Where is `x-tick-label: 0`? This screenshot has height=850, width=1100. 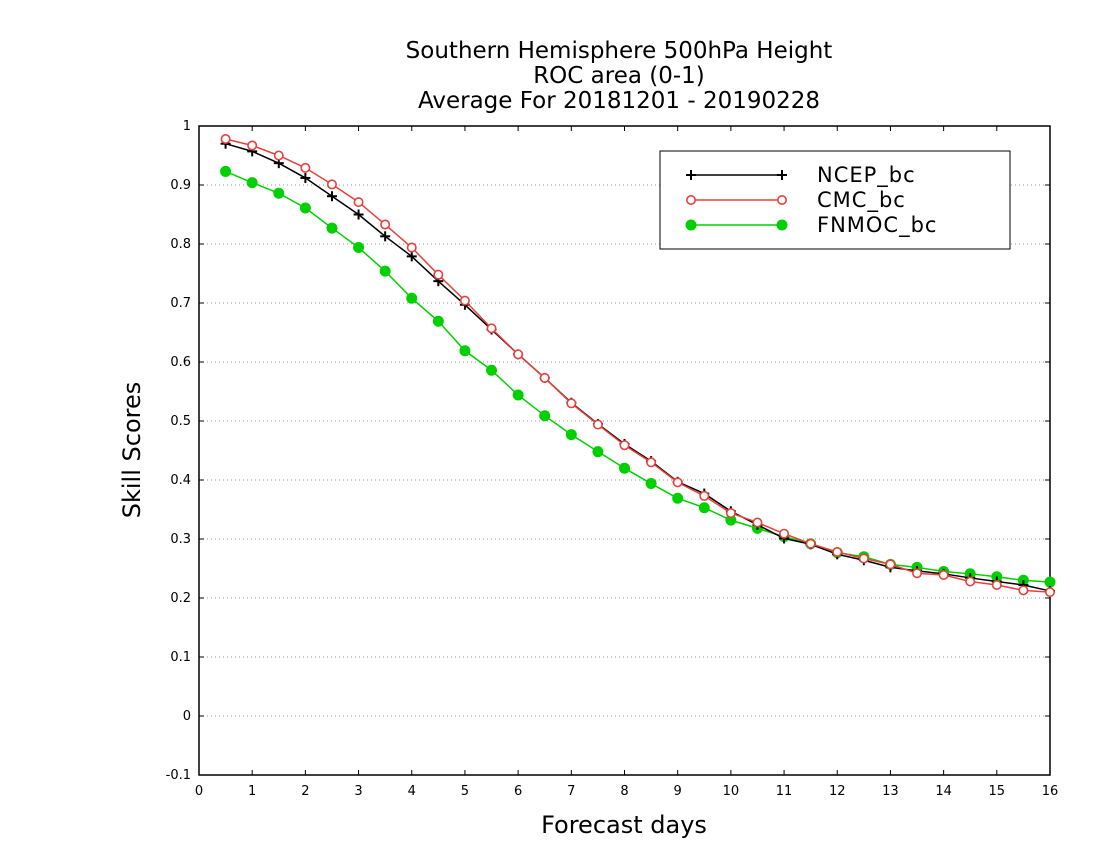
x-tick-label: 0 is located at coordinates (199, 791).